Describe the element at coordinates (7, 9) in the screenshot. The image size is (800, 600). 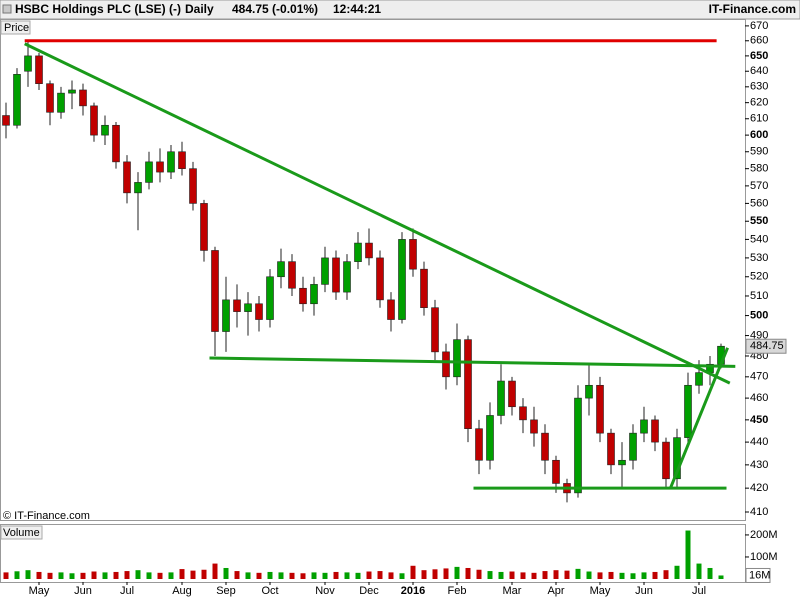
I see `header-icon` at that location.